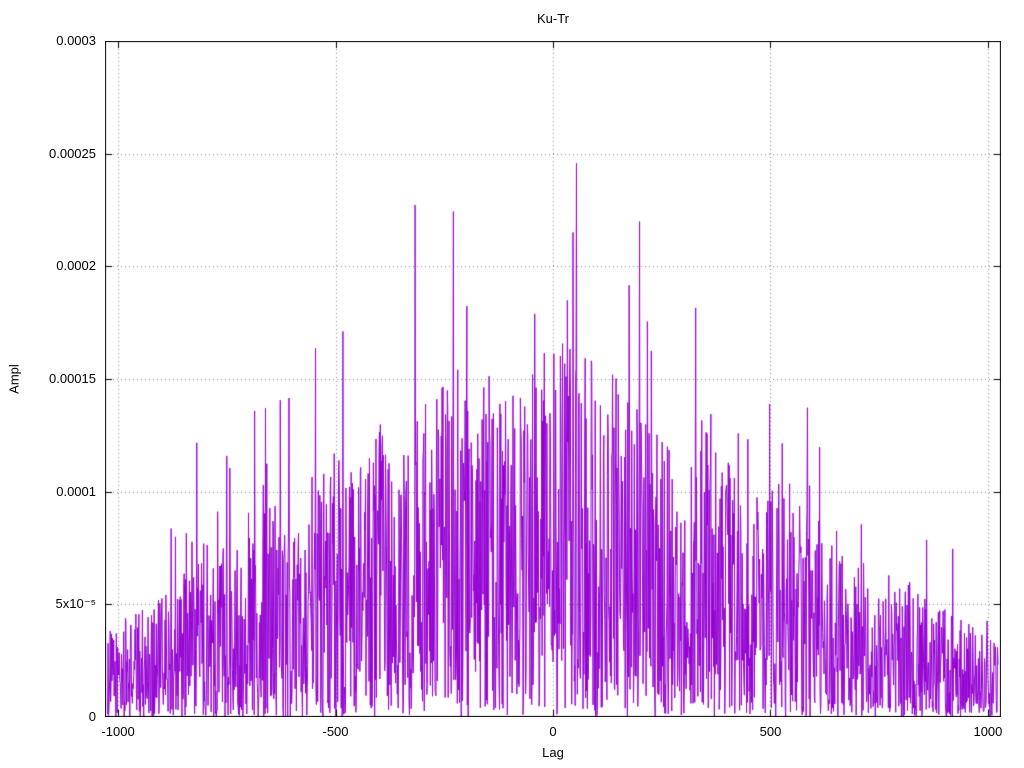  Describe the element at coordinates (118, 731) in the screenshot. I see `x-tick-label: -1000` at that location.